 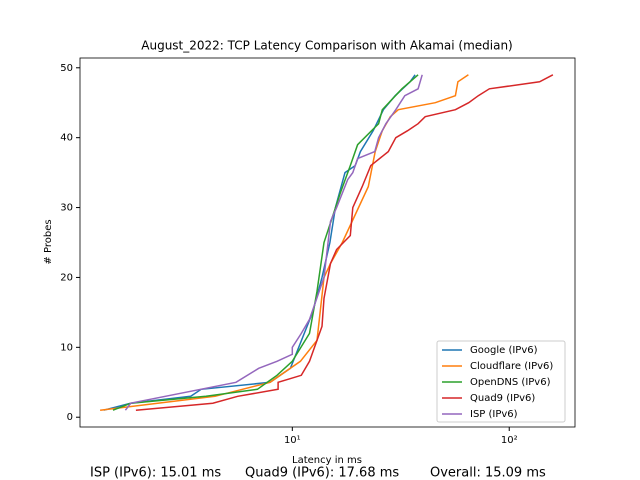 What do you see at coordinates (155, 473) in the screenshot?
I see `annotation: ISP (IPv6): 15.01 ms` at bounding box center [155, 473].